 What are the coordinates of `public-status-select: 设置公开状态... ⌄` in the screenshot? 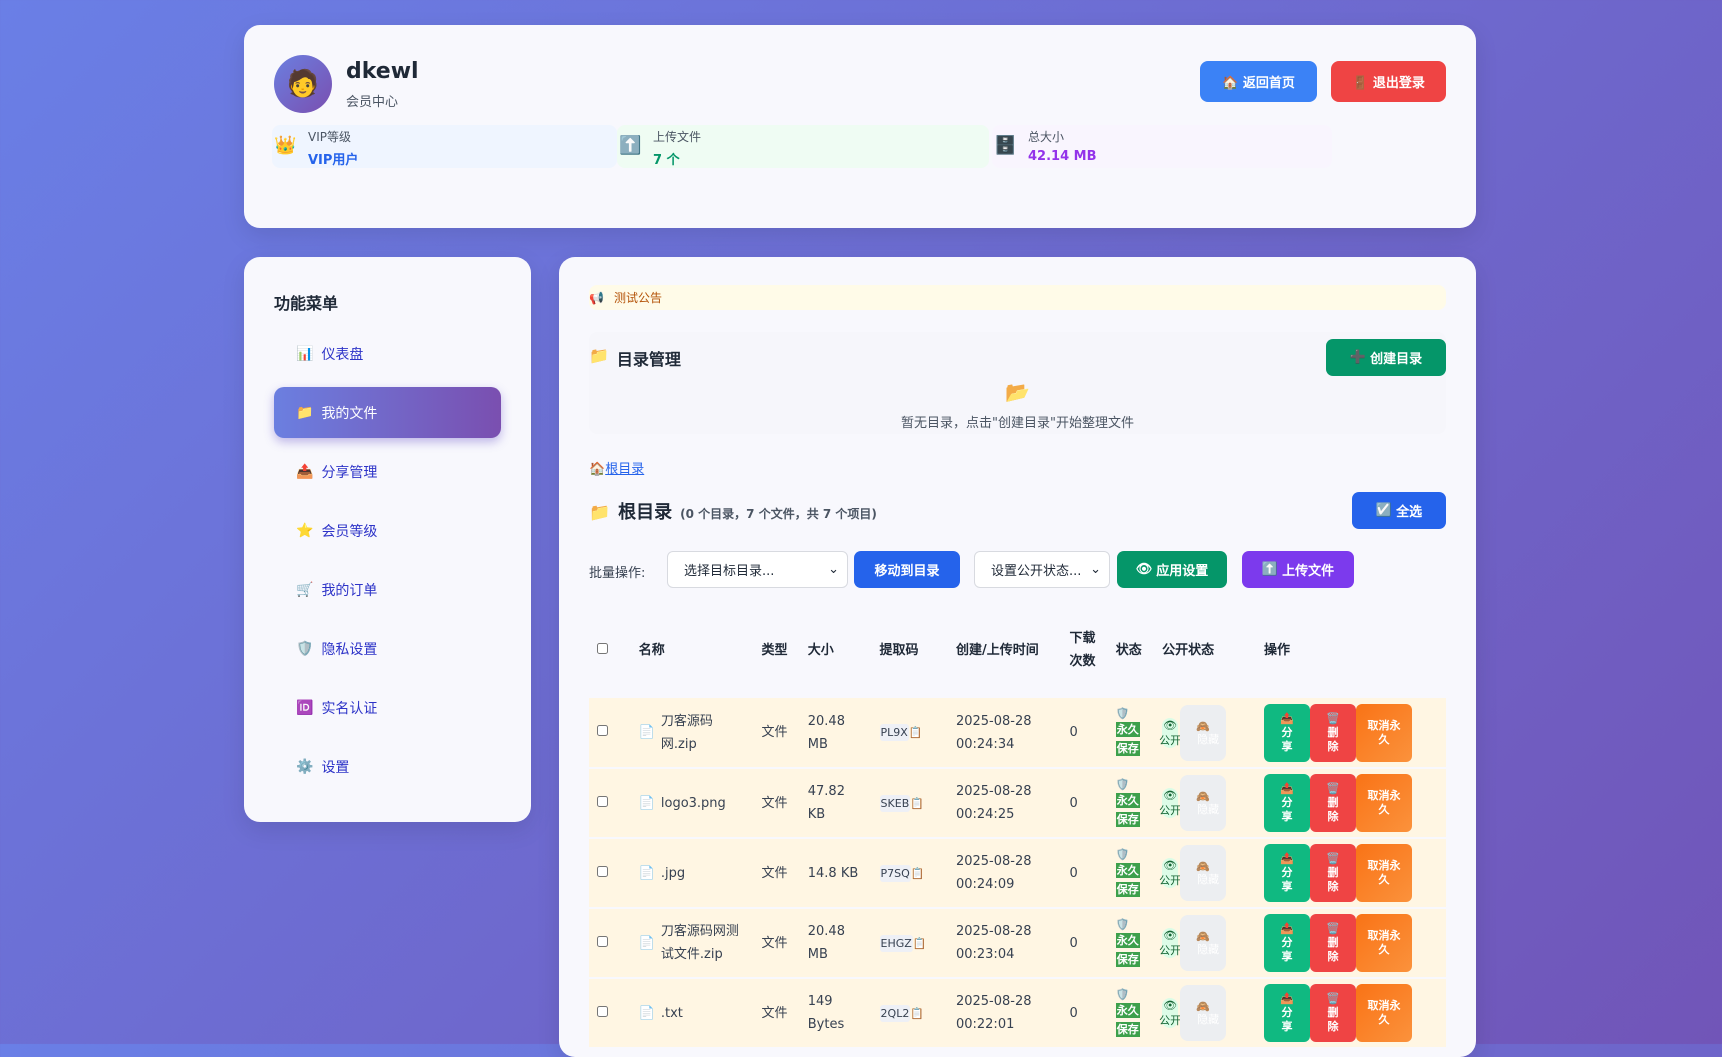 It's located at (1042, 569).